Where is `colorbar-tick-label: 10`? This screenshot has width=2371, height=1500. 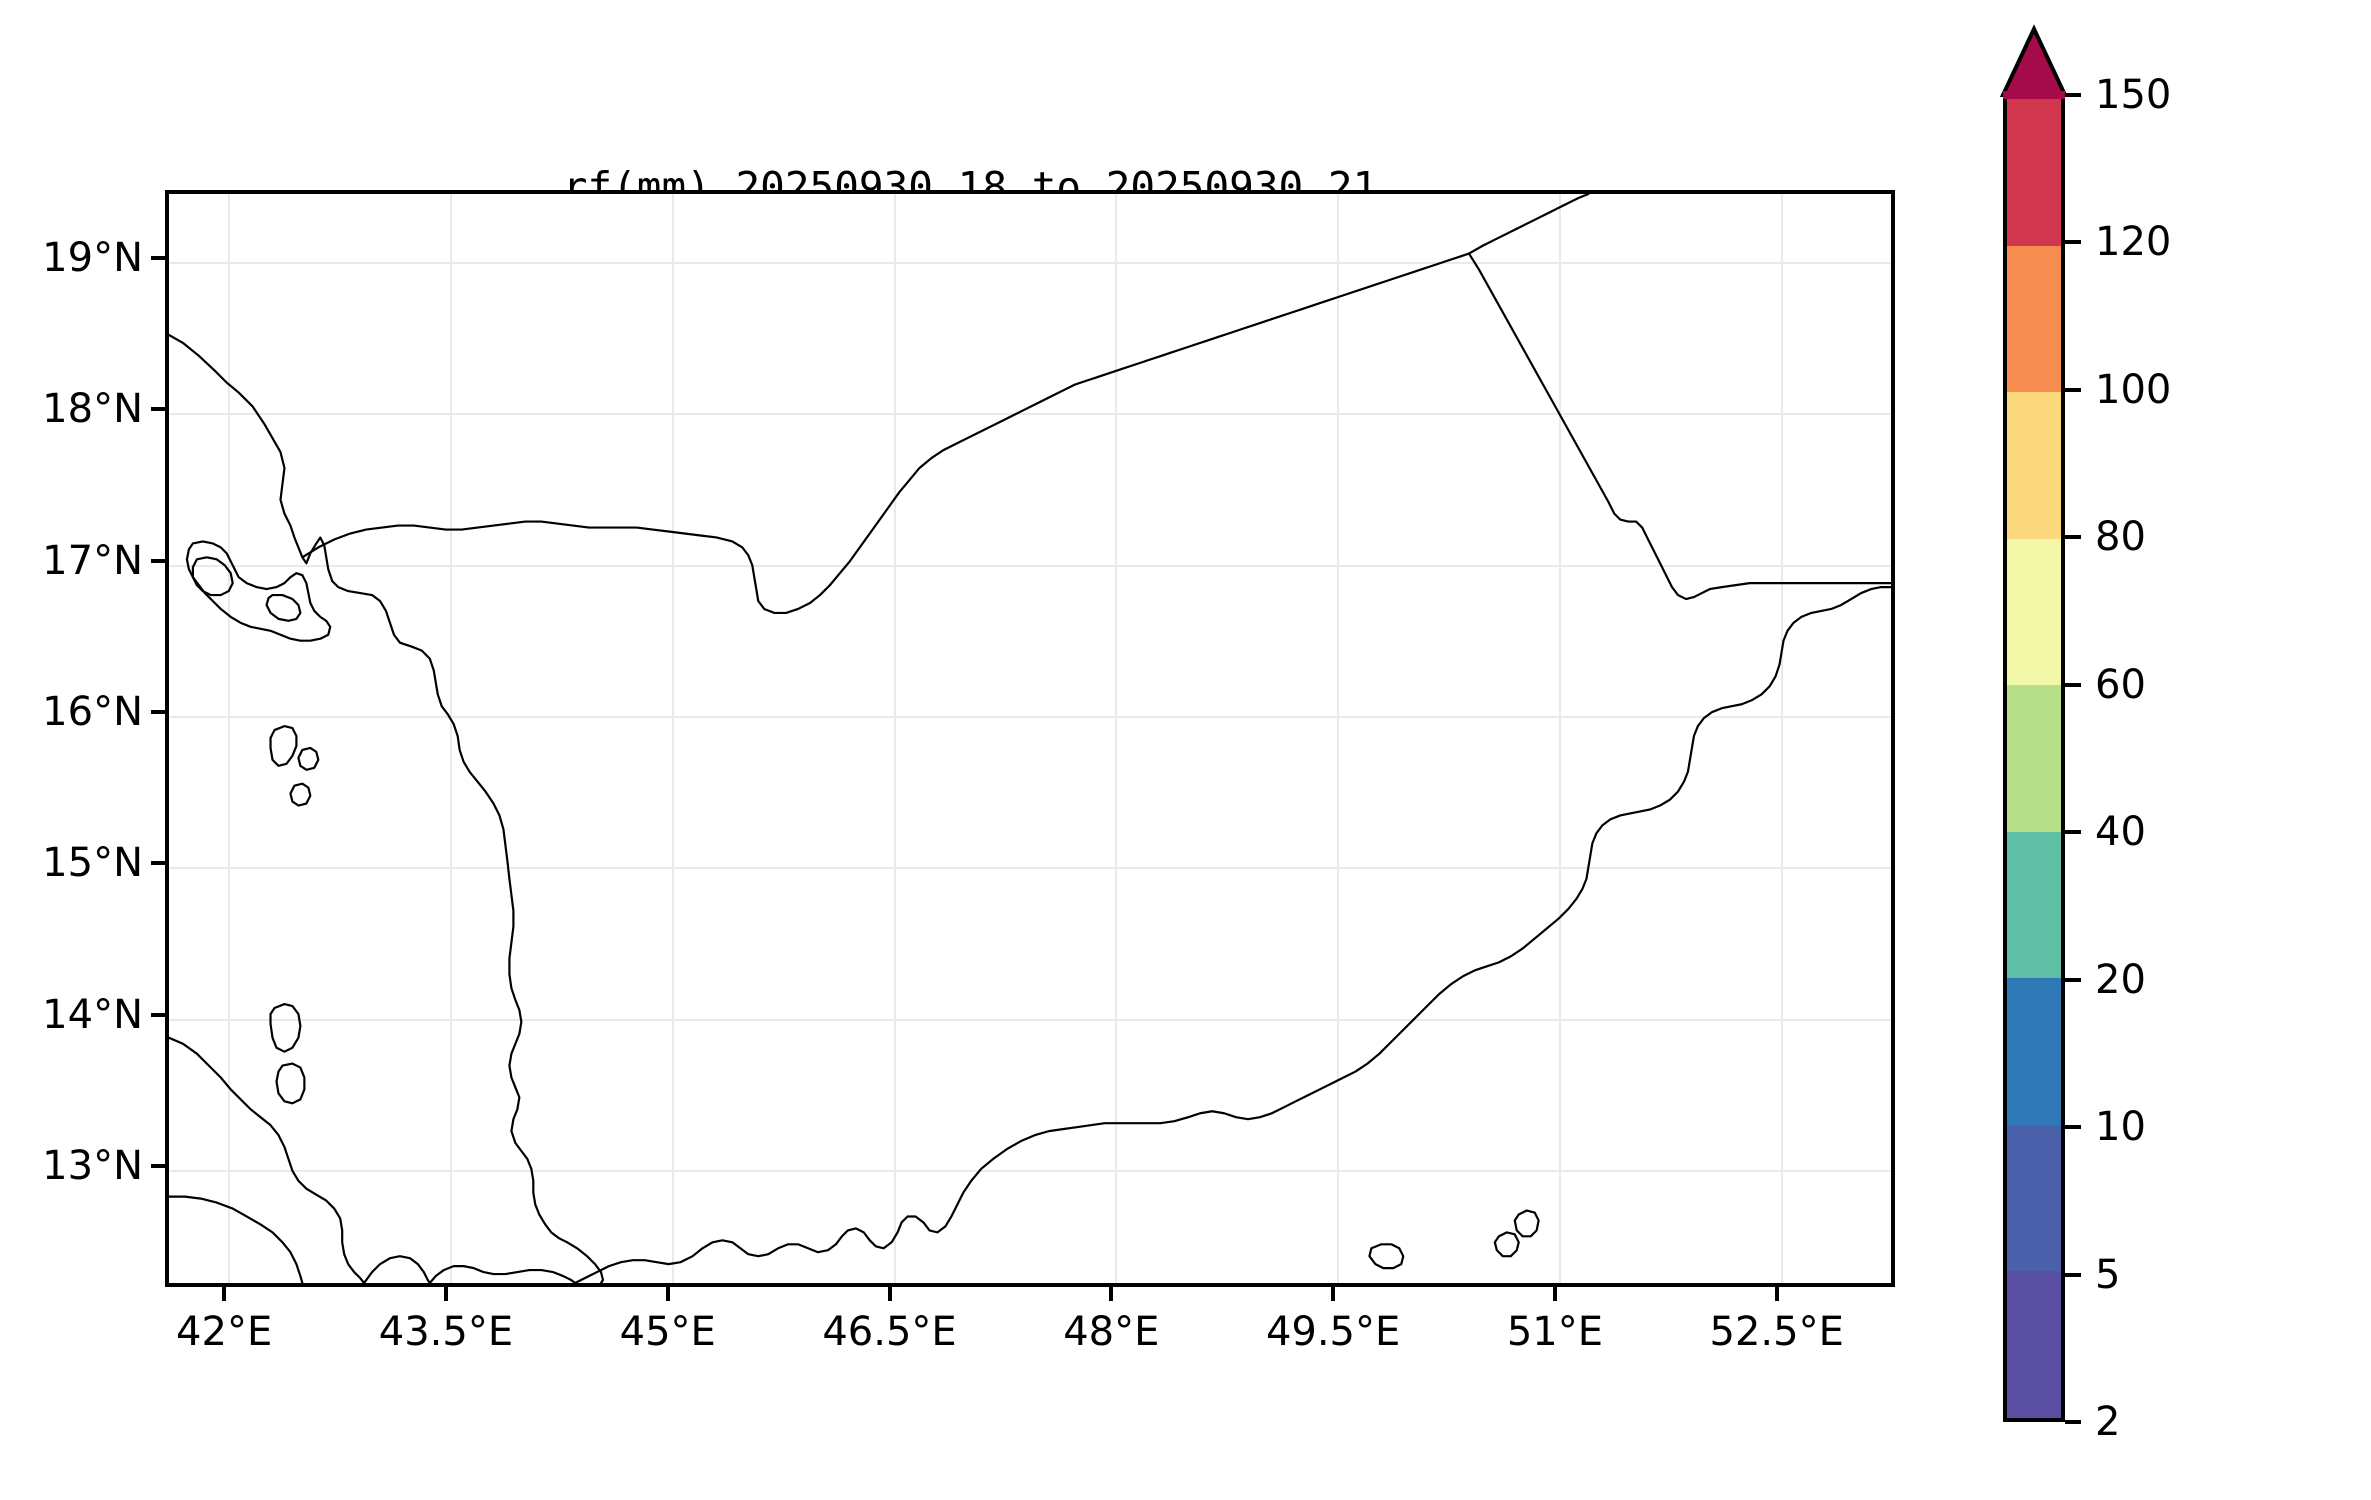
colorbar-tick-label: 10 is located at coordinates (2120, 1127).